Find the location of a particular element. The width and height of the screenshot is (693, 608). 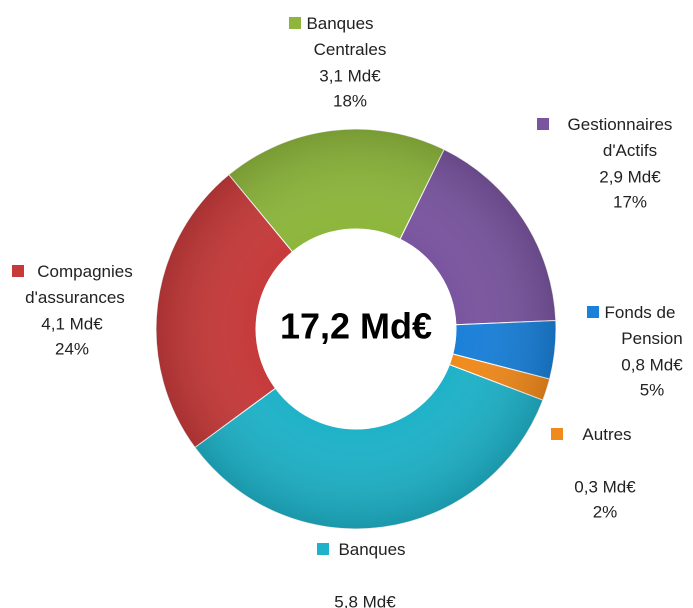

percentage-label: 24% is located at coordinates (72, 348).